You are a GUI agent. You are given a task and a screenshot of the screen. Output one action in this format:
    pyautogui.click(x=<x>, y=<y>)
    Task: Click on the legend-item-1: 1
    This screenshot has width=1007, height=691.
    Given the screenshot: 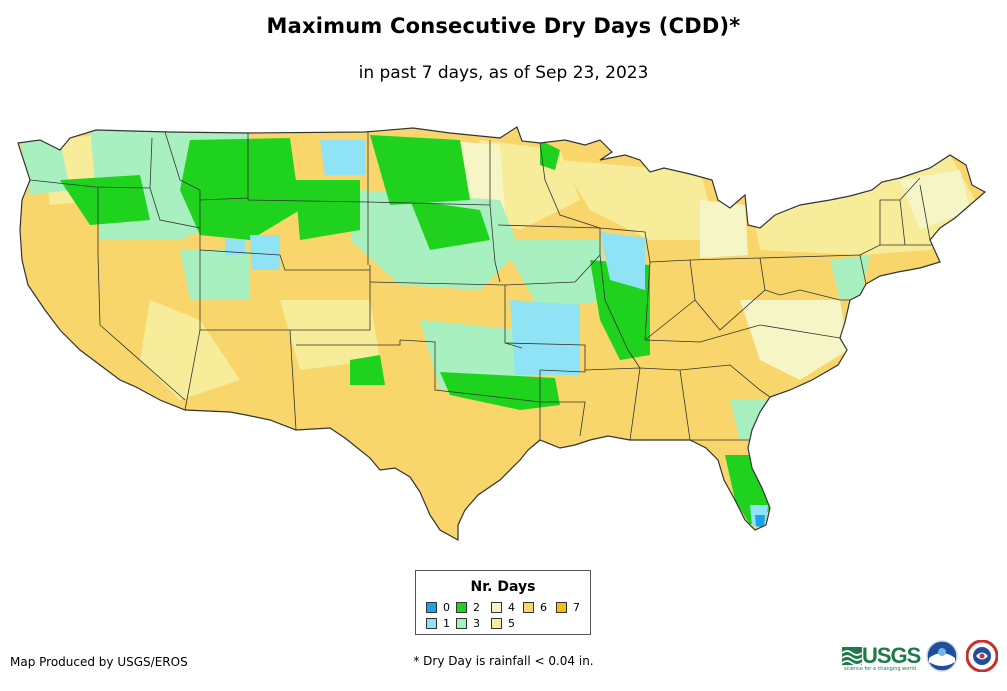 What is the action you would take?
    pyautogui.click(x=438, y=624)
    